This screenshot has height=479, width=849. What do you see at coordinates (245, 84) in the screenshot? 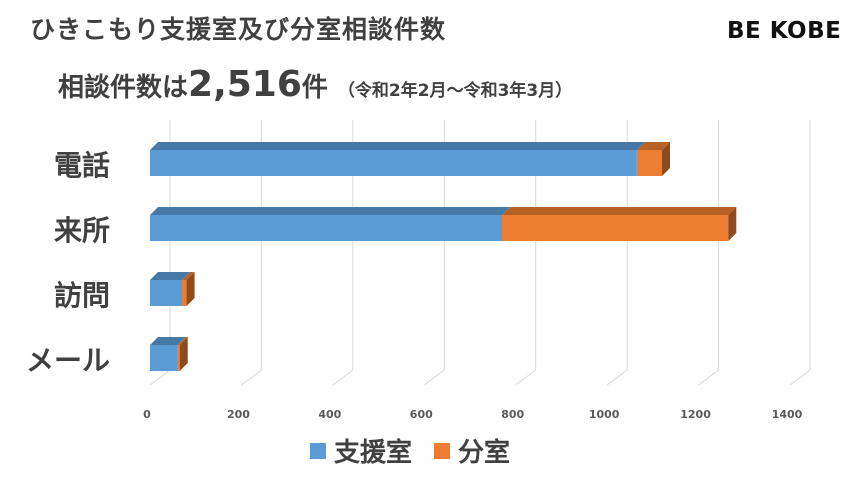
I see `summary-value: 2,516` at bounding box center [245, 84].